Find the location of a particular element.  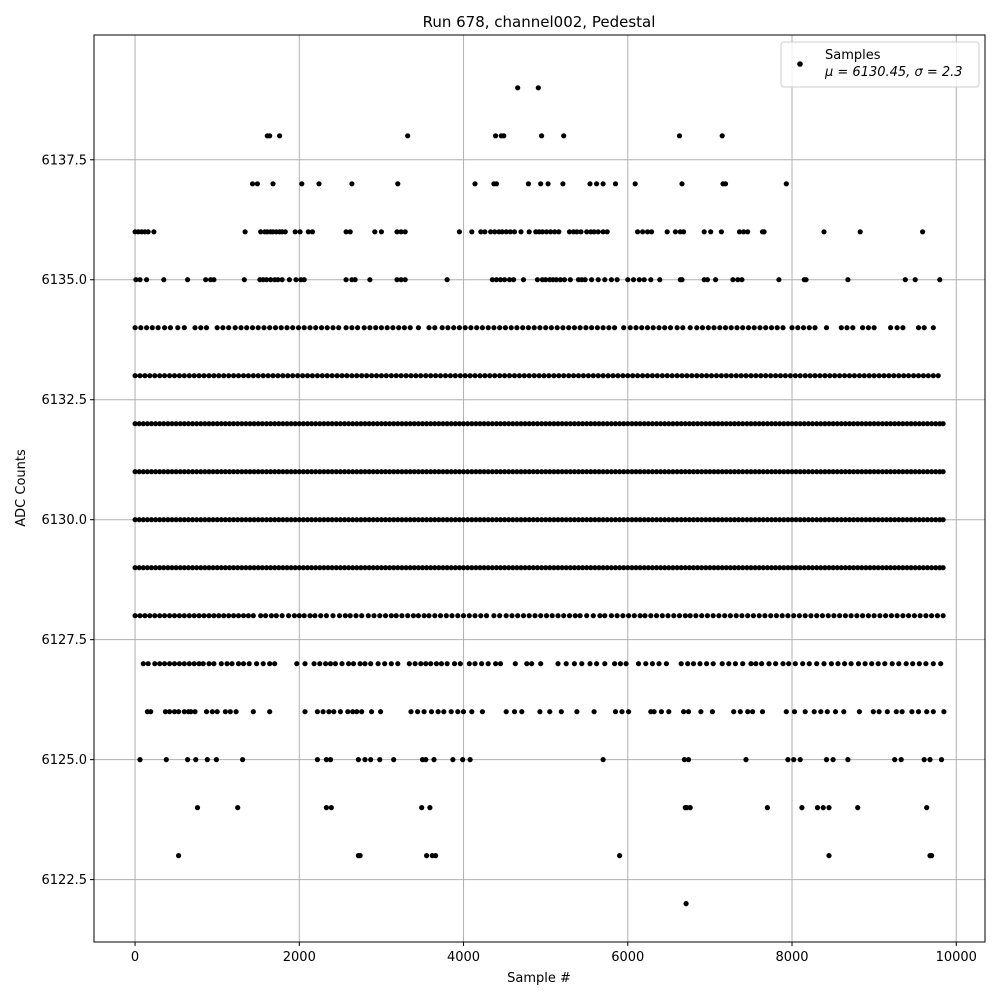

x-axis-label: Sample # is located at coordinates (539, 978).